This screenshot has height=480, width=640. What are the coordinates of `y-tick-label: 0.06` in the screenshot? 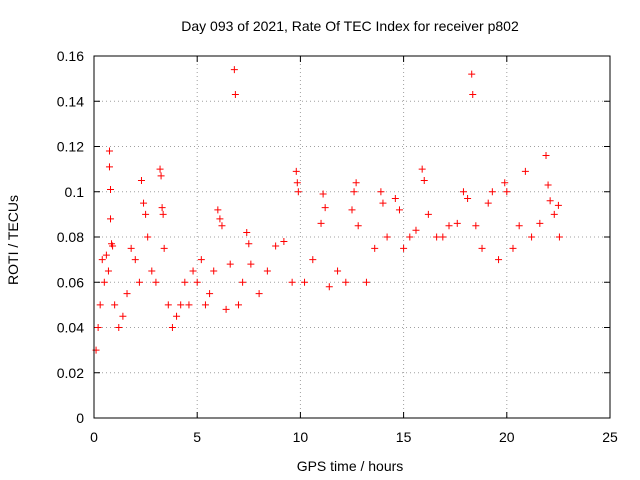 It's located at (70, 282).